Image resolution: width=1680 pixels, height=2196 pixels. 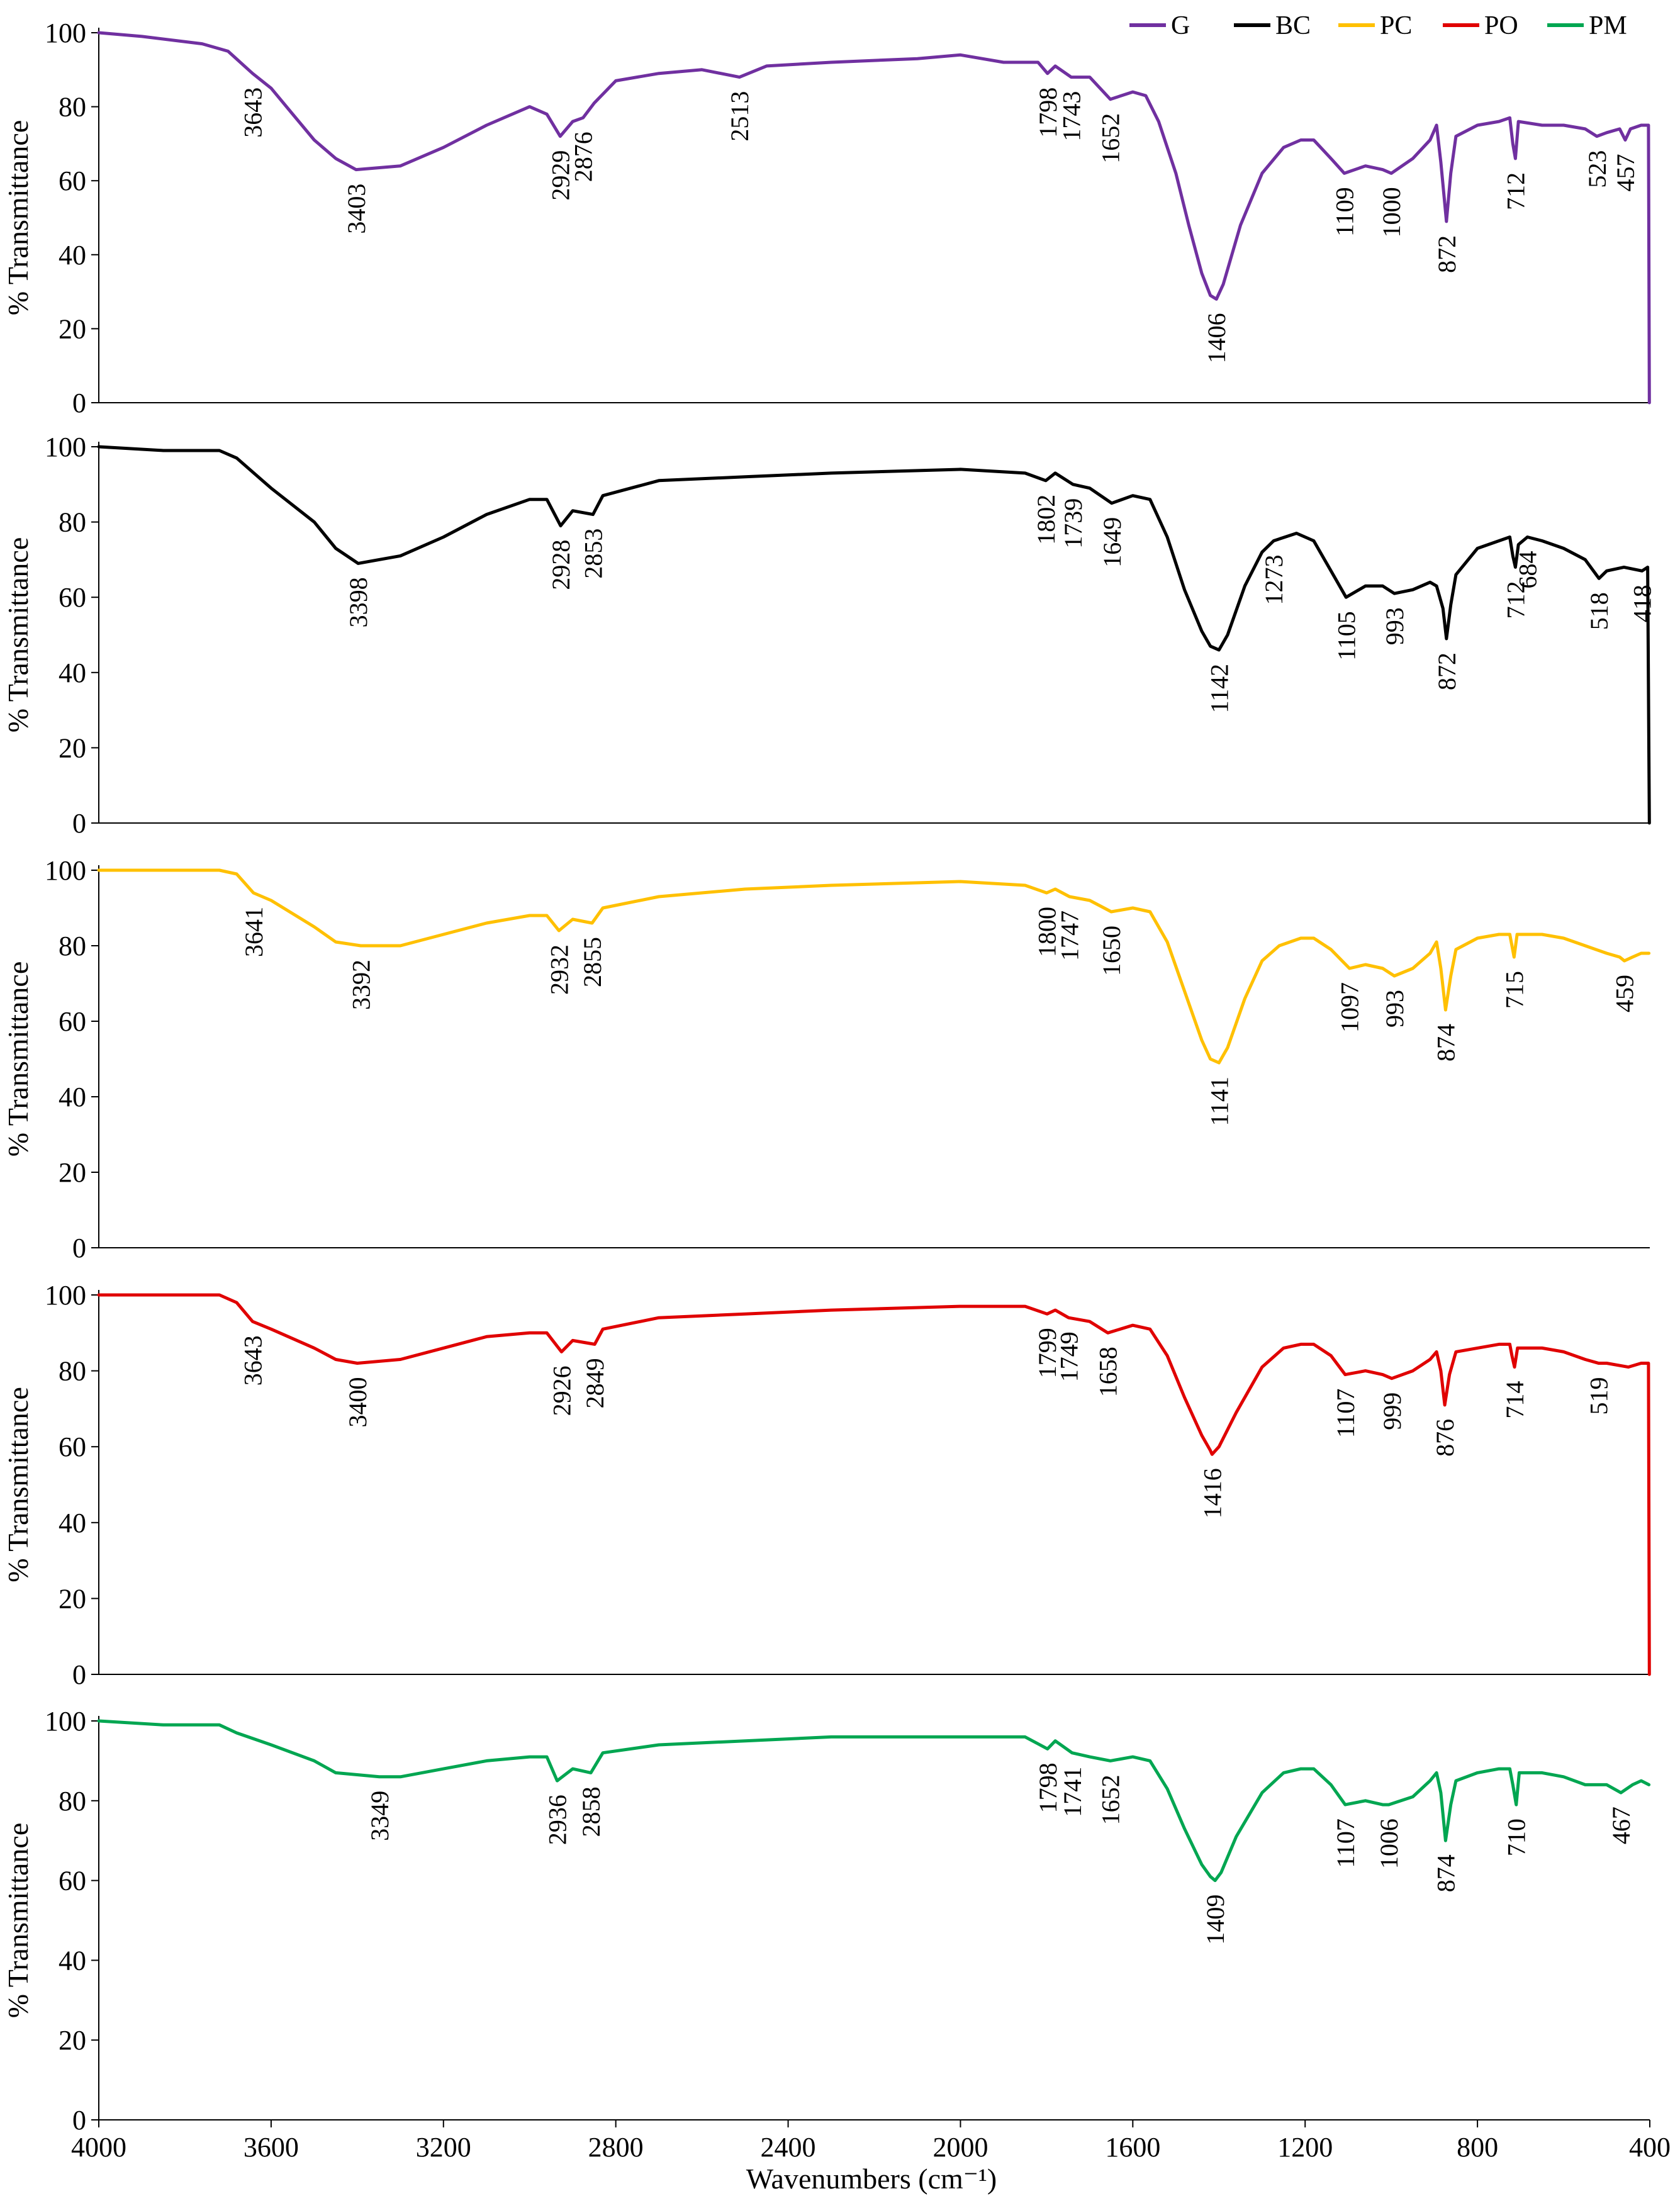 What do you see at coordinates (1072, 1792) in the screenshot?
I see `peak-label: 1741` at bounding box center [1072, 1792].